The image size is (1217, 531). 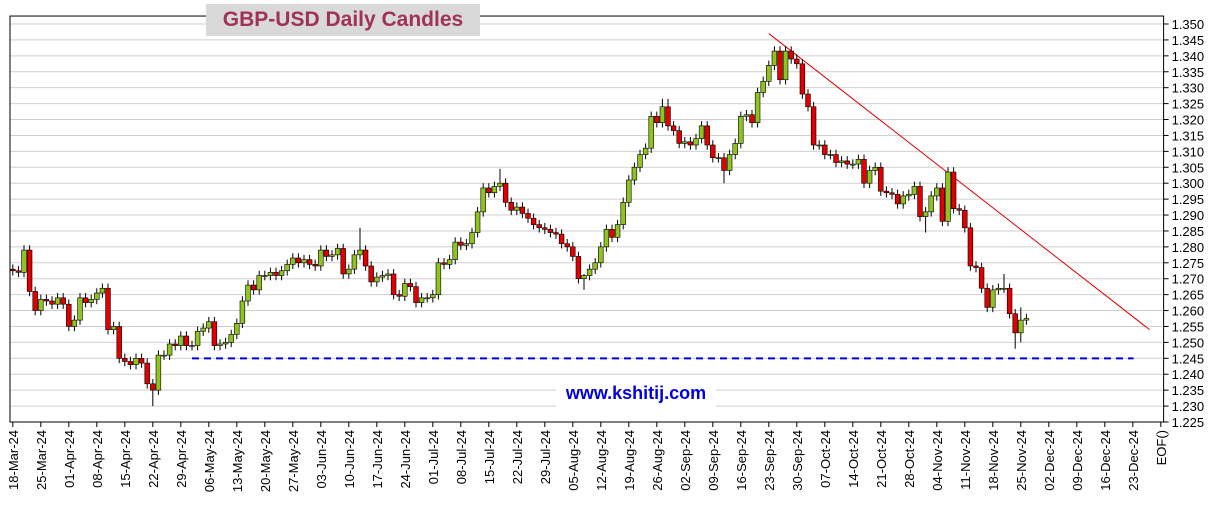 I want to click on x-tick-label: 14-Oct-24, so click(x=853, y=459).